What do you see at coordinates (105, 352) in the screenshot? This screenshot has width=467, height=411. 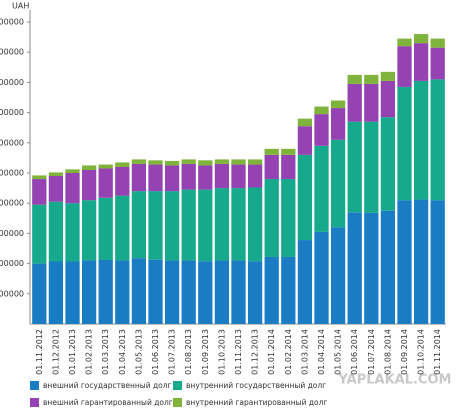 I see `x-tick-label: 01.03.2013` at bounding box center [105, 352].